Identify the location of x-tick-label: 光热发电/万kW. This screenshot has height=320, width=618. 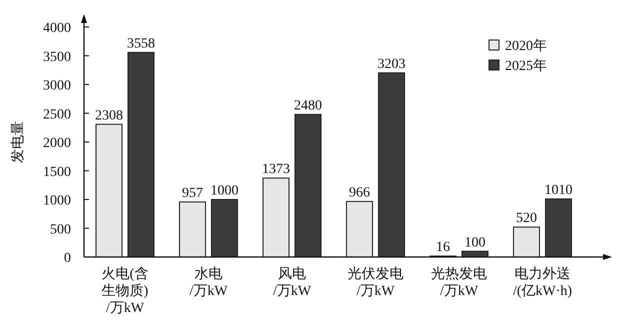
(459, 282).